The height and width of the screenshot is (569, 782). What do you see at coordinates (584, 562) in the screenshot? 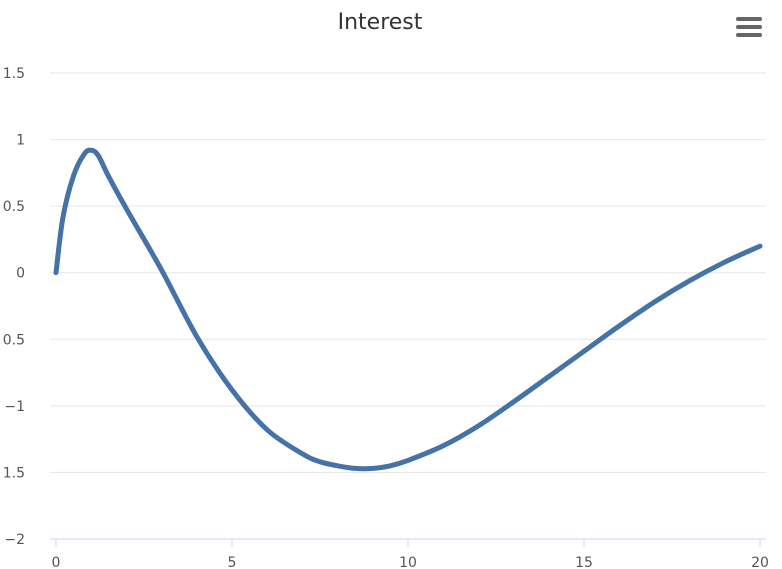
I see `x-tick-label: 15` at bounding box center [584, 562].